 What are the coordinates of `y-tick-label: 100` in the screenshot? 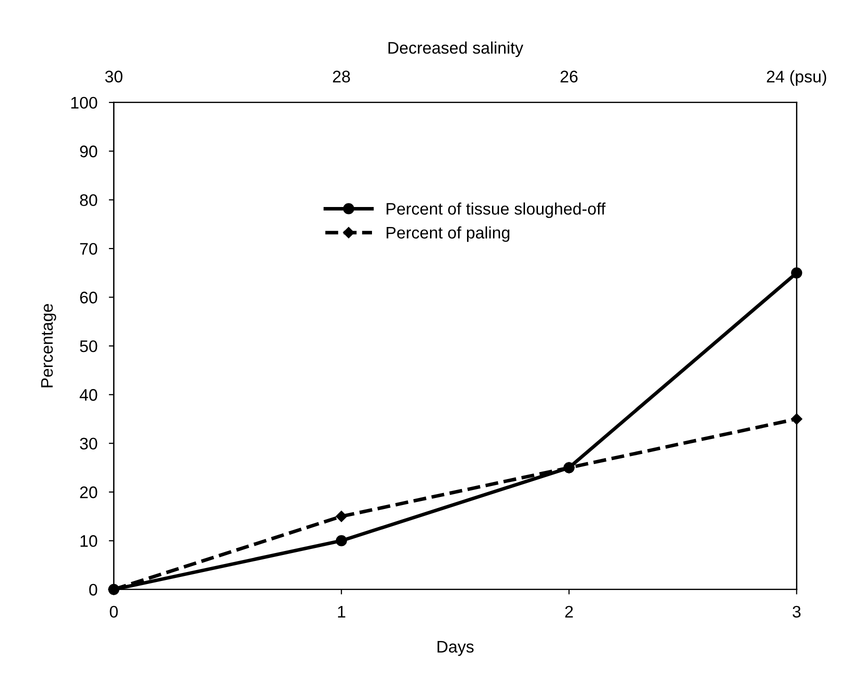 It's located at (84, 102).